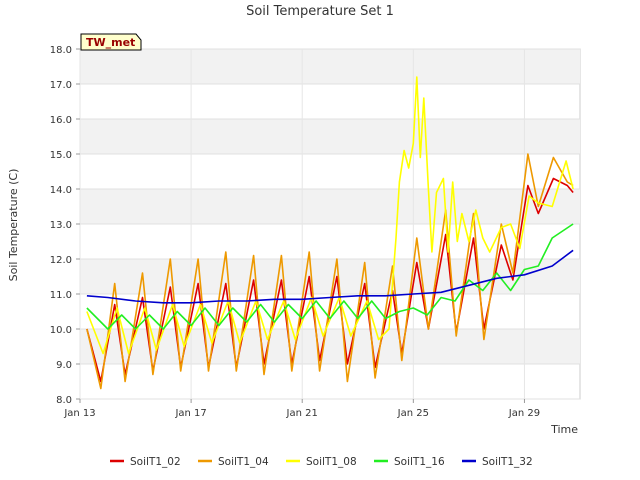  I want to click on legend-label: SoilT1_02, so click(155, 462).